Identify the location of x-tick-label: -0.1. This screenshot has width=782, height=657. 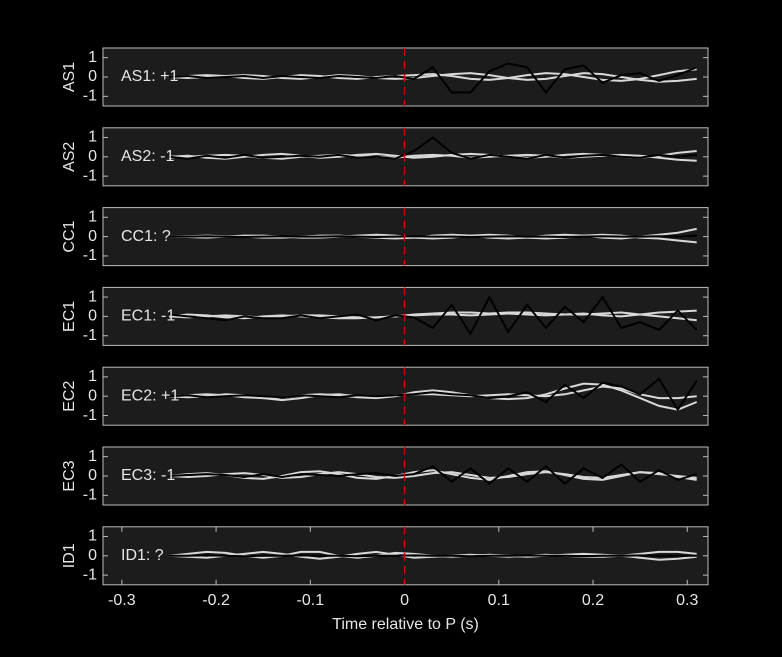
(311, 600).